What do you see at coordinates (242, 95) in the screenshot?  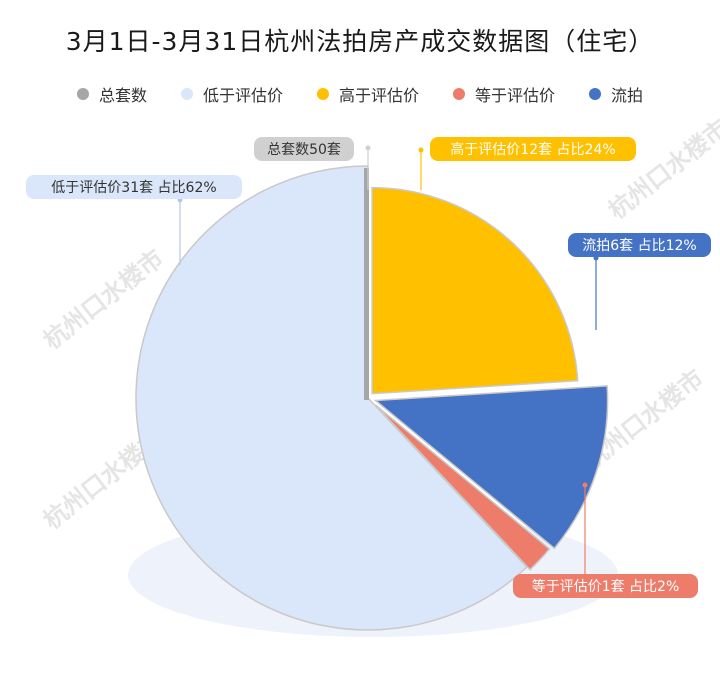 I see `legend-label-below: 低于评估价` at bounding box center [242, 95].